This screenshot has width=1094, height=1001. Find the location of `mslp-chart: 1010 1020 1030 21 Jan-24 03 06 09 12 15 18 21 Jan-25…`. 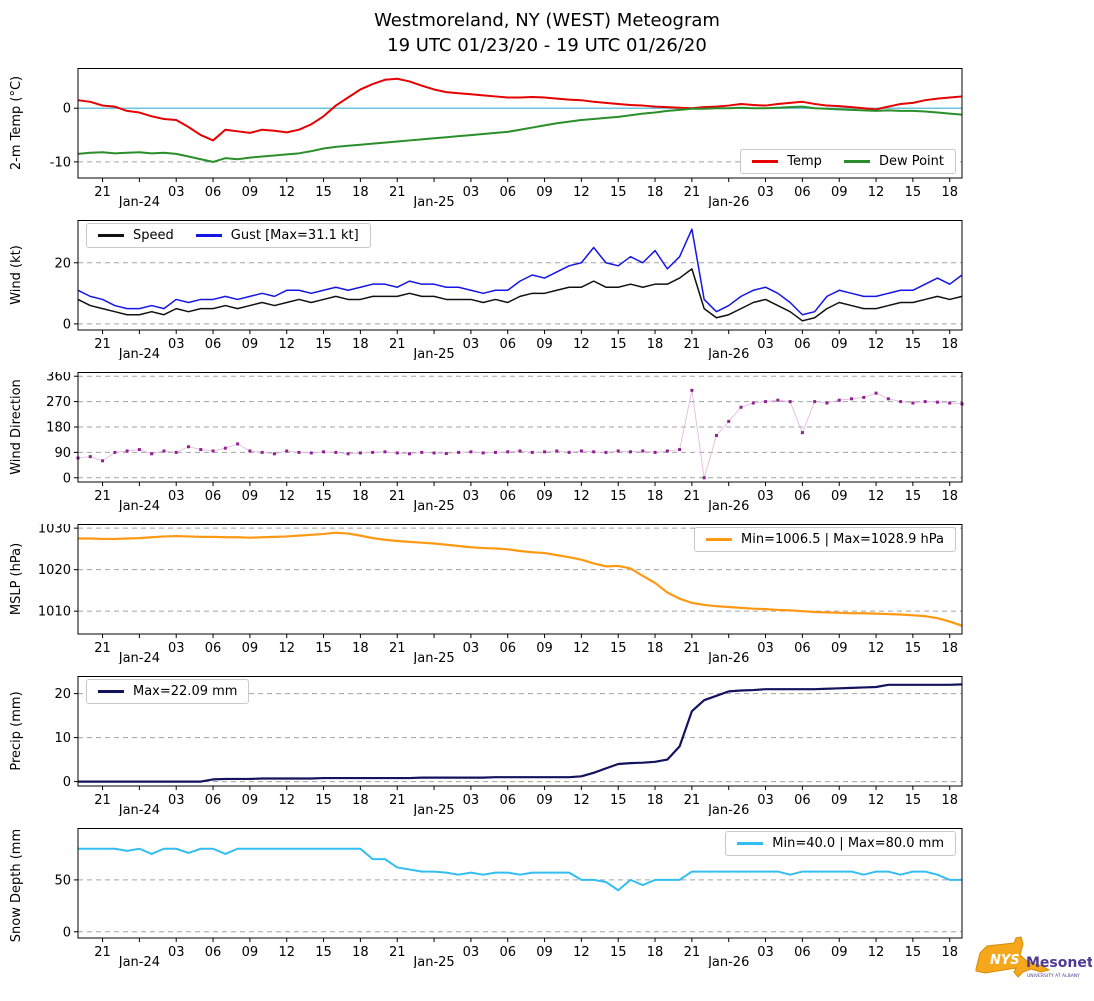

mslp-chart: 1010 1020 1030 21 Jan-24 03 06 09 12 15 18 21 Jan-25… is located at coordinates (486, 594).